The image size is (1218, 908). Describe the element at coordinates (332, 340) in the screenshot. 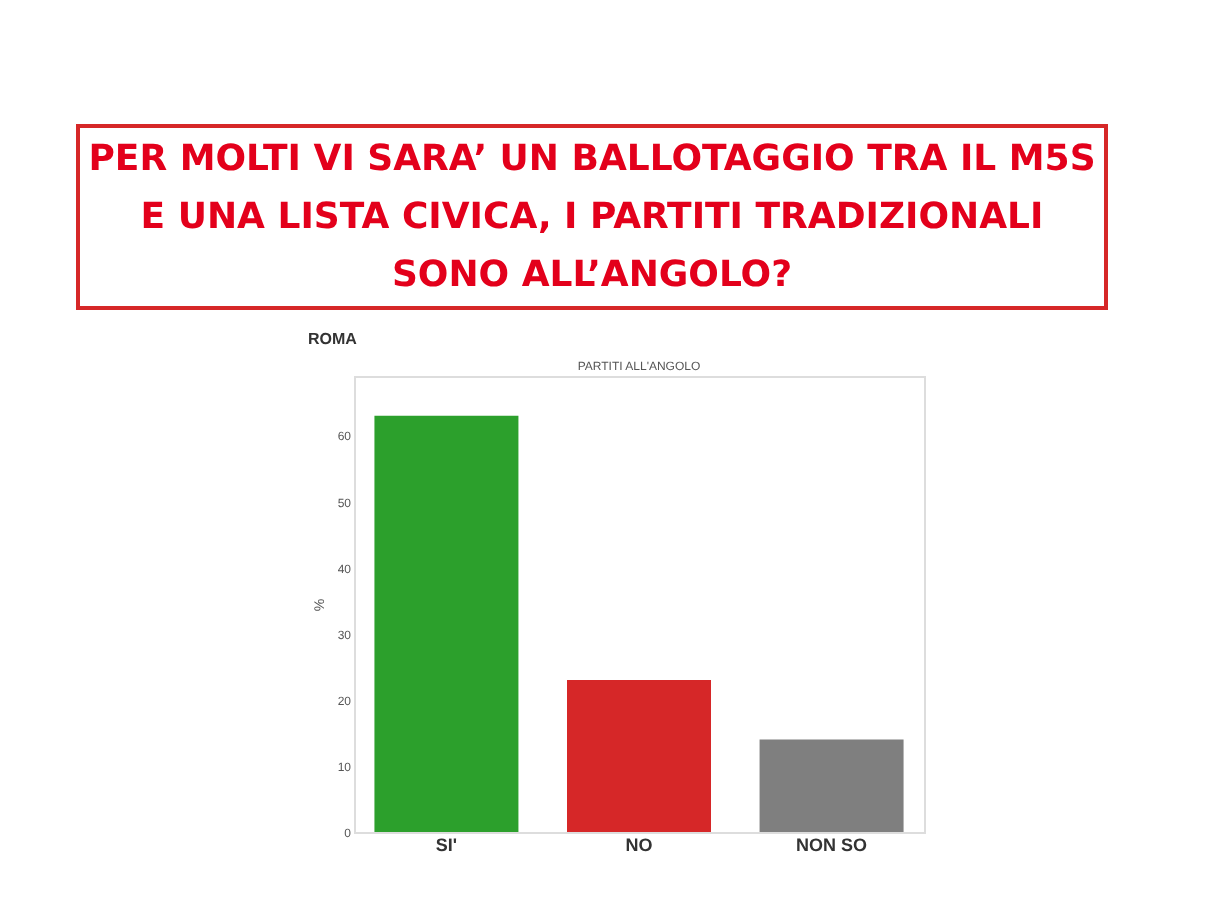

I see `chart-subtitle: ROMA` at that location.